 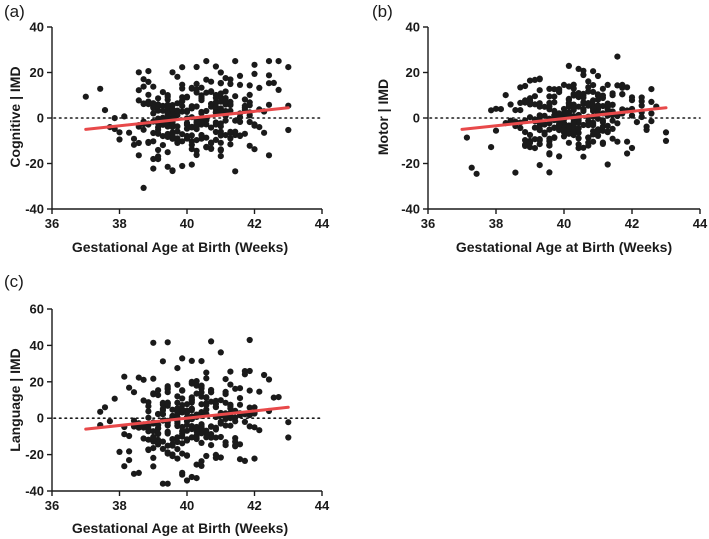 I want to click on y-tick-label: -20, so click(x=34, y=454).